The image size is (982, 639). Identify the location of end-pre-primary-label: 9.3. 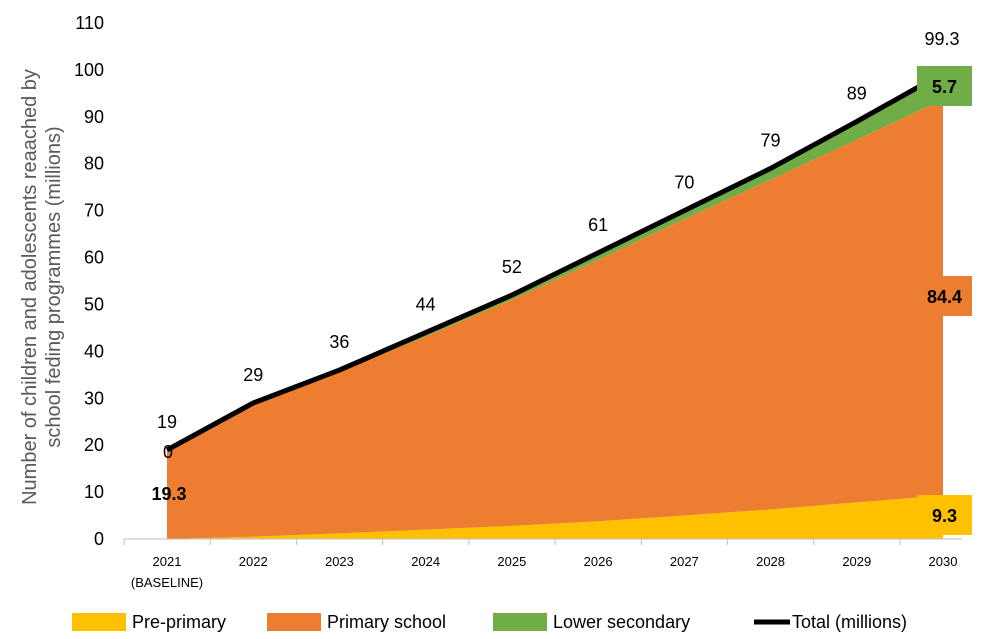
(944, 516).